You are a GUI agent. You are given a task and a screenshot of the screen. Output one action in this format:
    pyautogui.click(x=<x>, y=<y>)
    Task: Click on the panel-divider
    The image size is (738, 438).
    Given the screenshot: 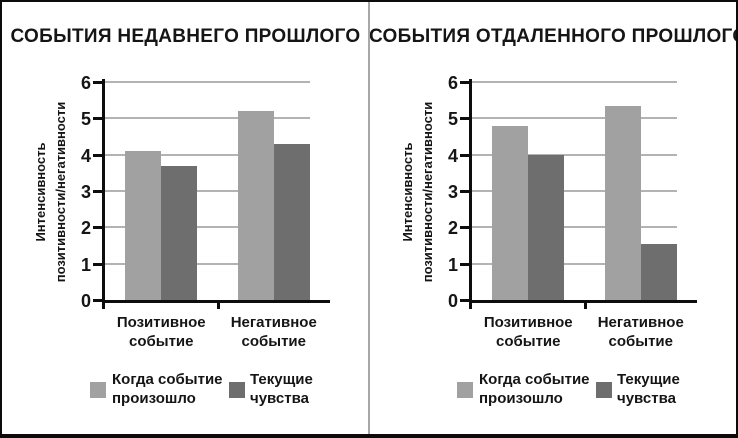 What is the action you would take?
    pyautogui.click(x=369, y=218)
    